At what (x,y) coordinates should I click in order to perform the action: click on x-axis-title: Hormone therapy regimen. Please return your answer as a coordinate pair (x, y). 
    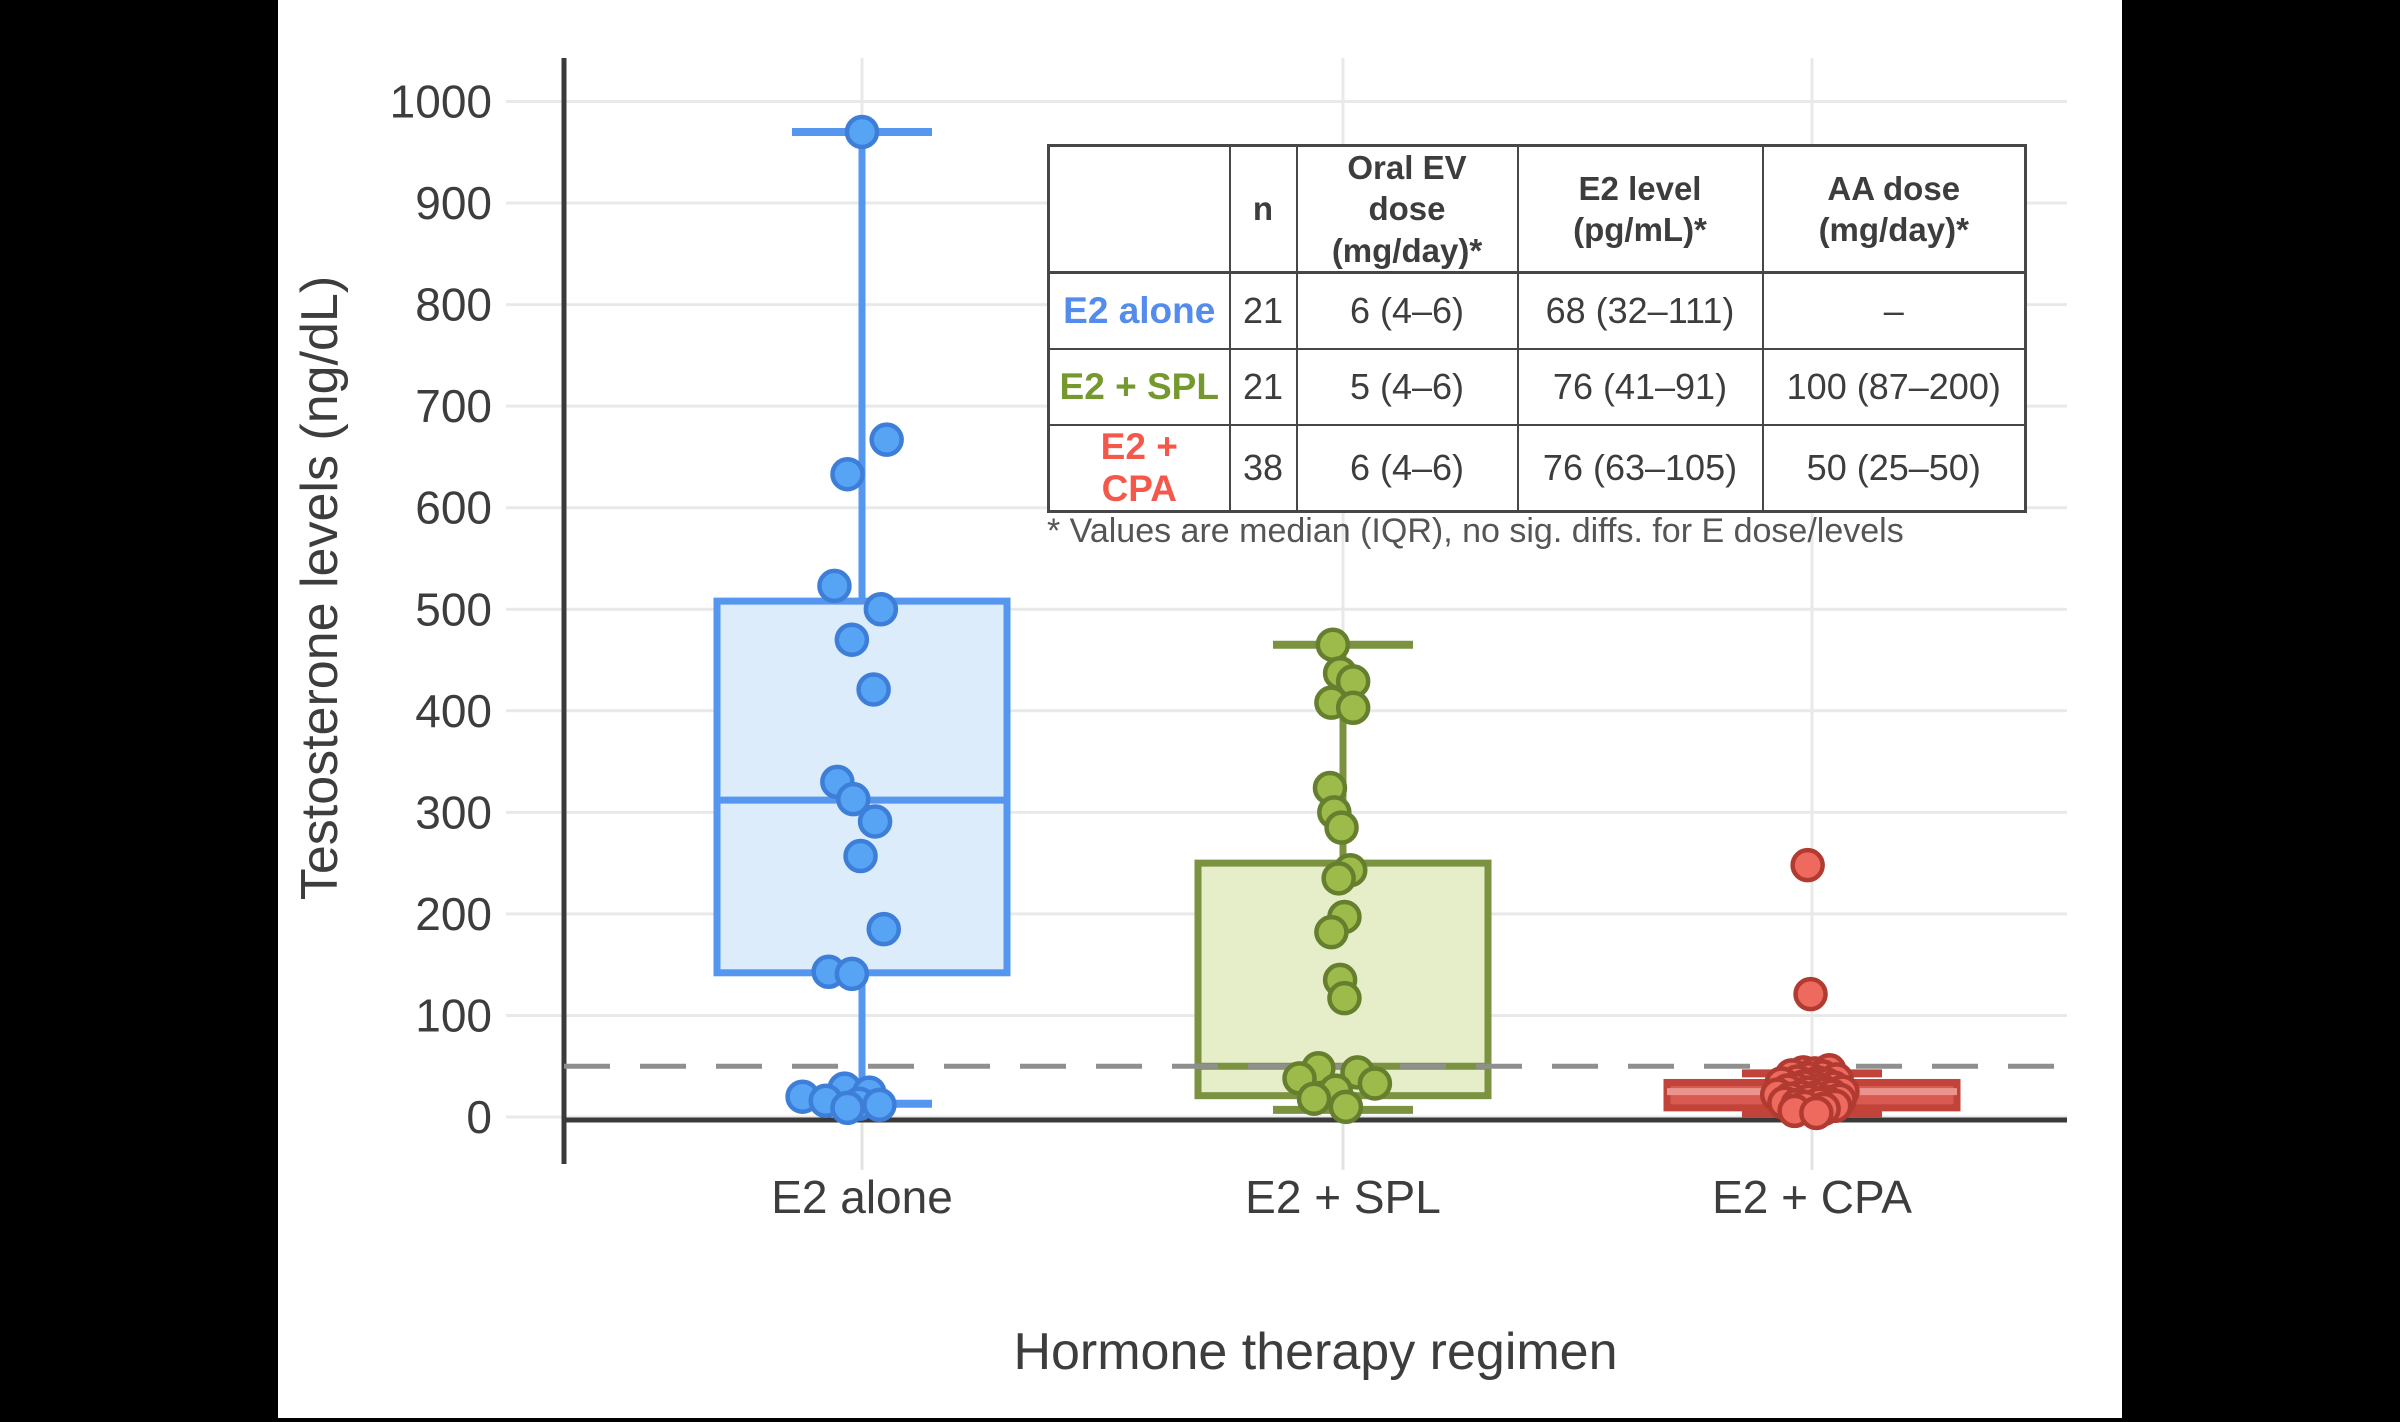
    Looking at the image, I should click on (1315, 1352).